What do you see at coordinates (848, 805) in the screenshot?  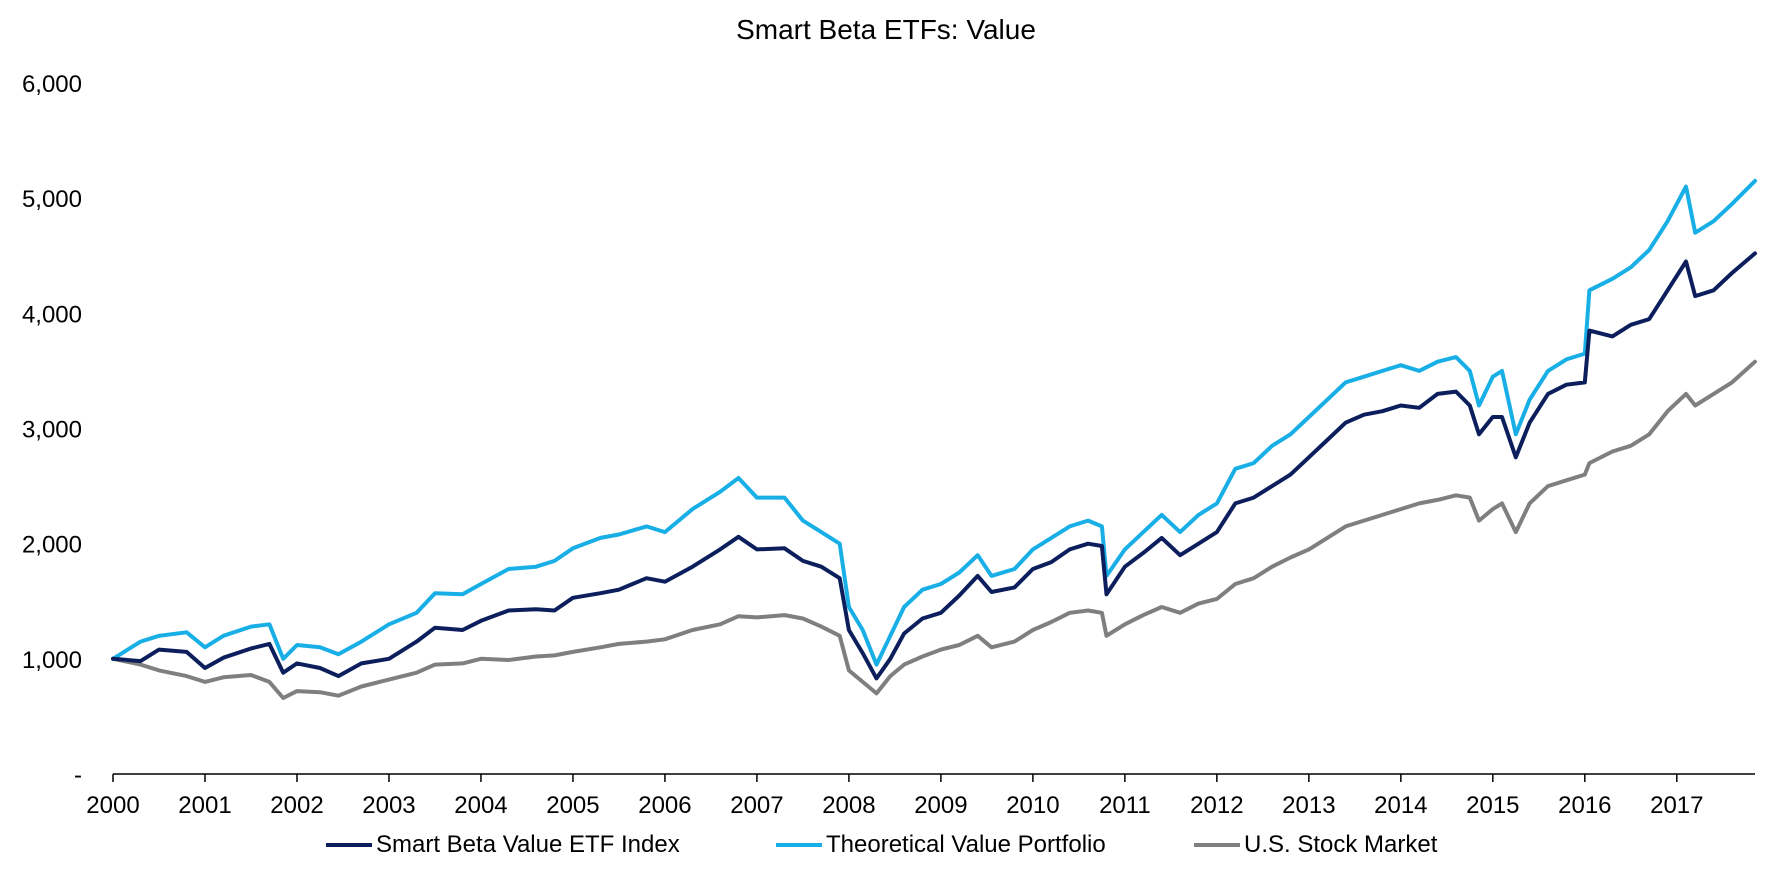 I see `x-tick-label: 2008` at bounding box center [848, 805].